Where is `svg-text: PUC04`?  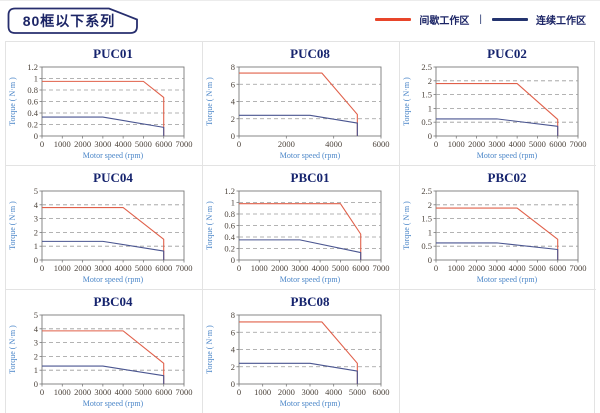
svg-text: PUC04 is located at coordinates (113, 177).